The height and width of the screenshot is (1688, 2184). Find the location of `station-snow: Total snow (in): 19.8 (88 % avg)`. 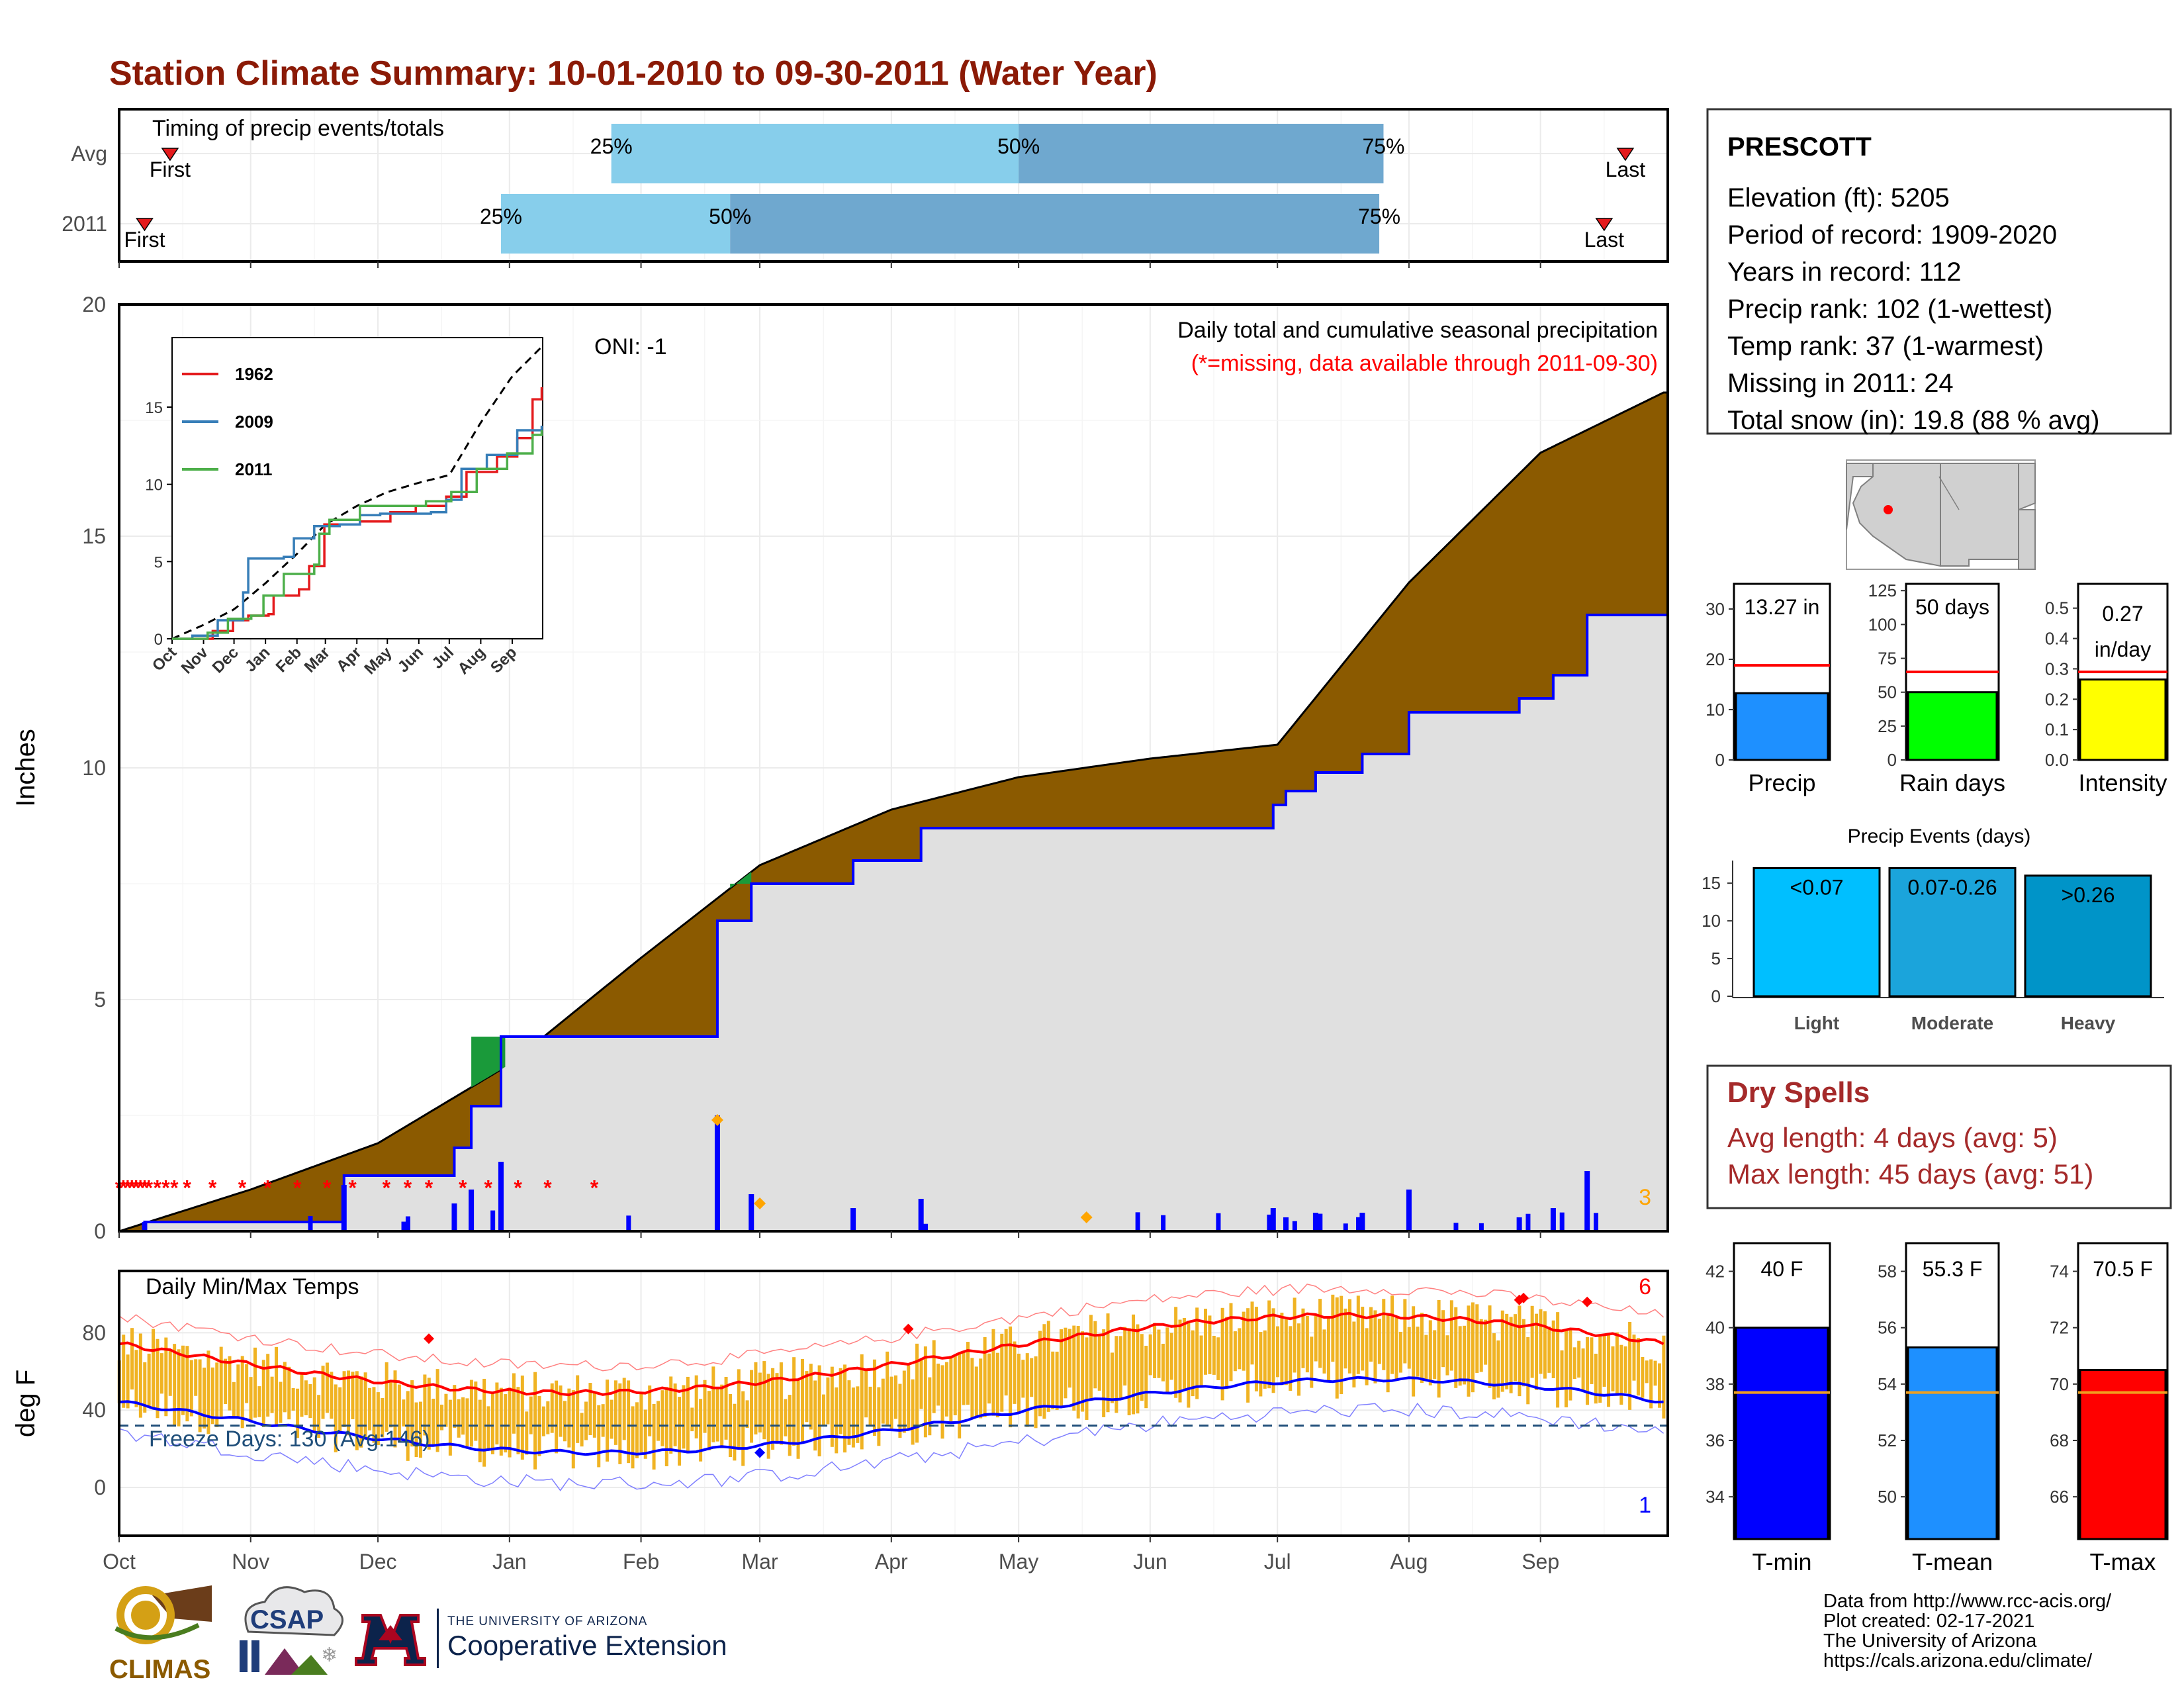

station-snow: Total snow (in): 19.8 (88 % avg) is located at coordinates (1913, 420).